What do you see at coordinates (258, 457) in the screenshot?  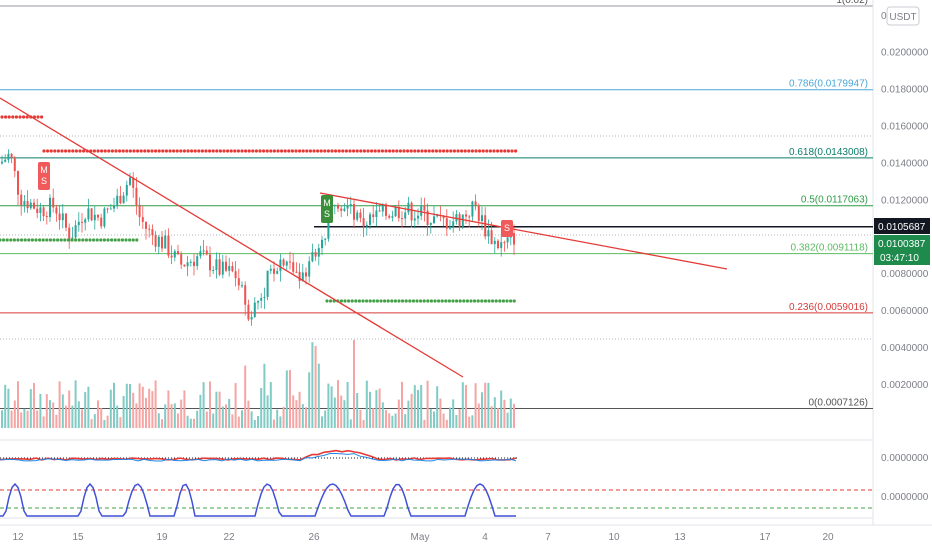 I see `macd-line` at bounding box center [258, 457].